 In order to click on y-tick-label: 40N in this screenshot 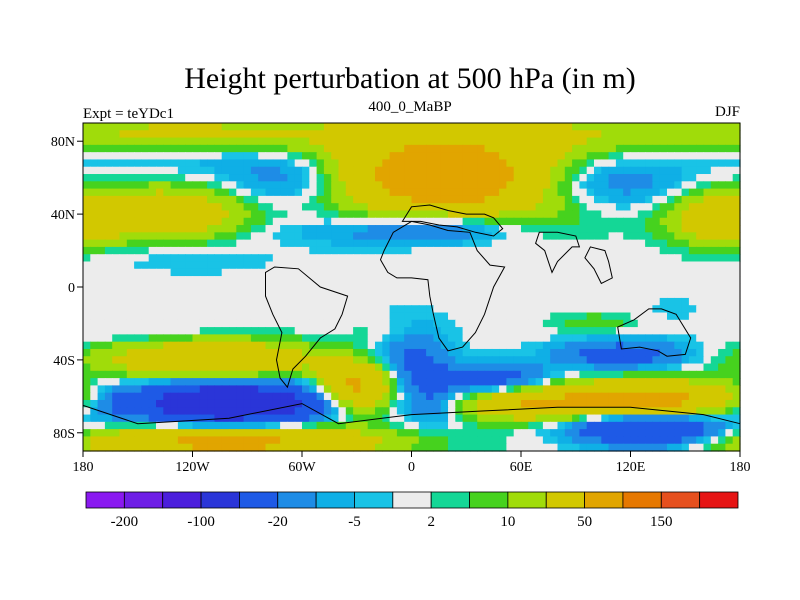, I will do `click(63, 215)`.